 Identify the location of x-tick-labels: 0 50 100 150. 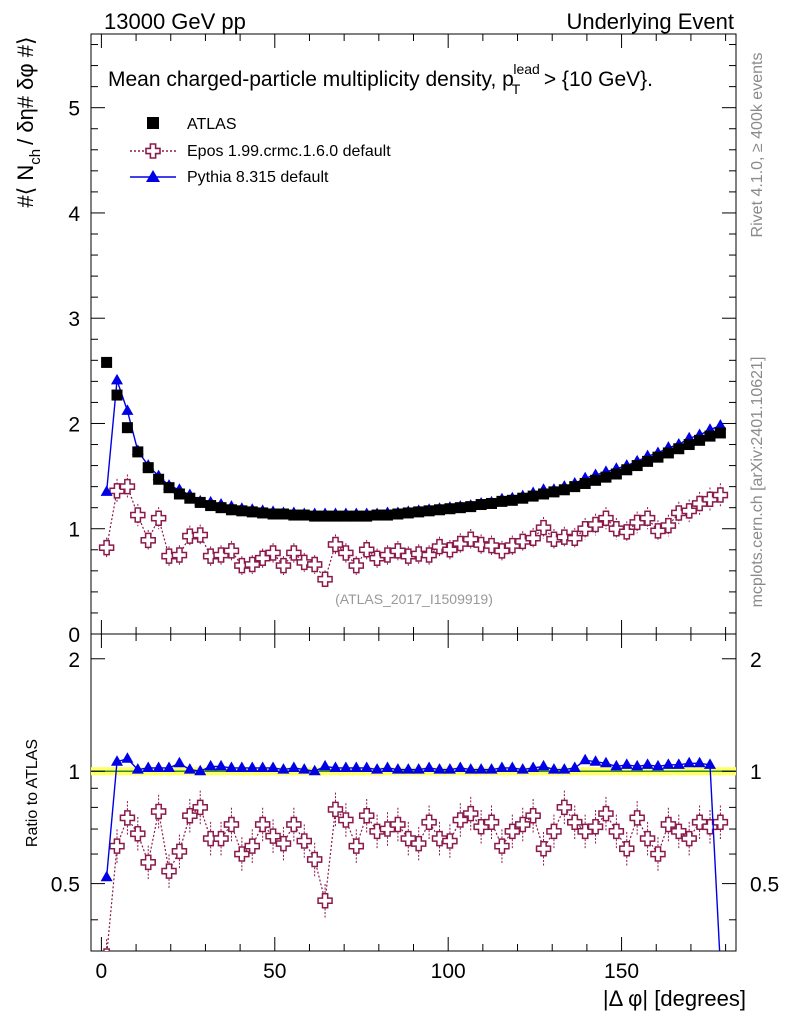
(368, 971).